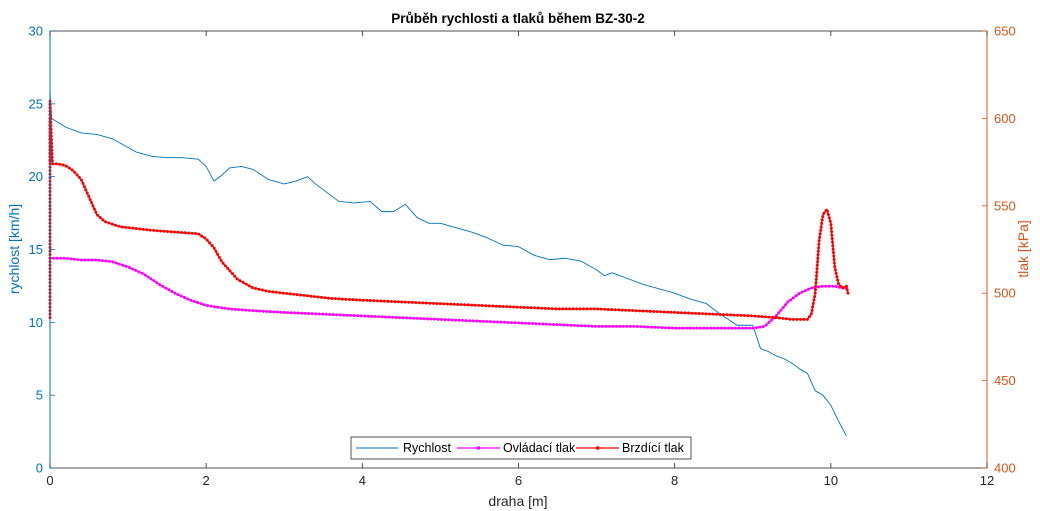 Image resolution: width=1040 pixels, height=511 pixels. I want to click on chart-title: Průběh rychlosti a tlaků během BZ-30-2, so click(518, 18).